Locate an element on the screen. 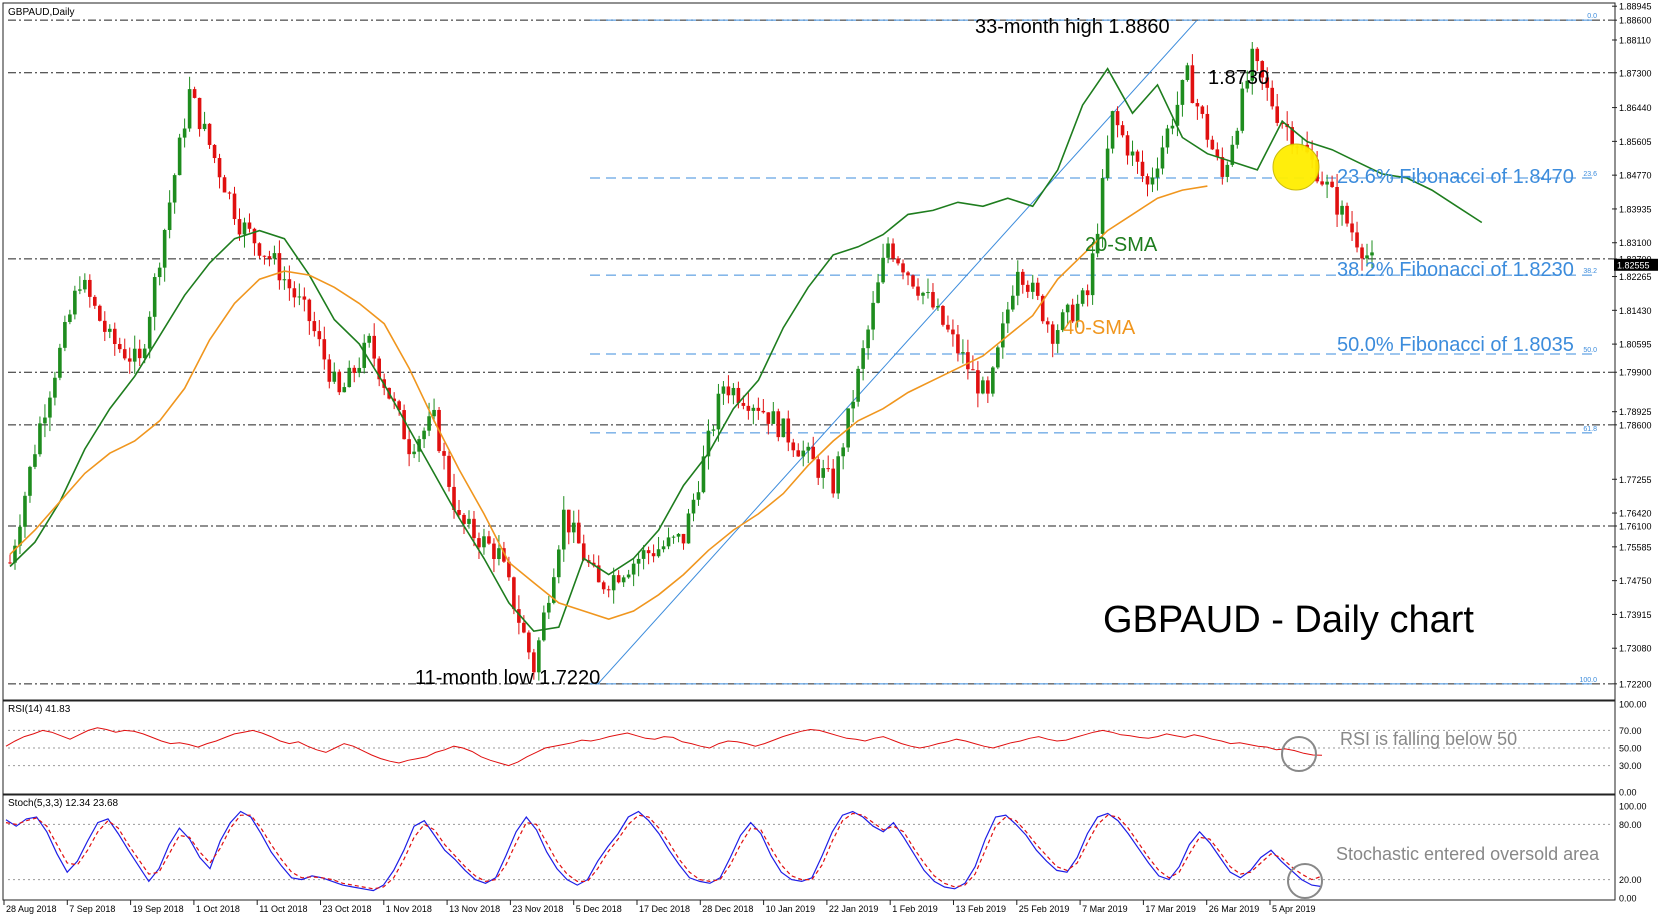 The width and height of the screenshot is (1662, 919). x-tick-label: 1 Feb 2019 is located at coordinates (915, 909).